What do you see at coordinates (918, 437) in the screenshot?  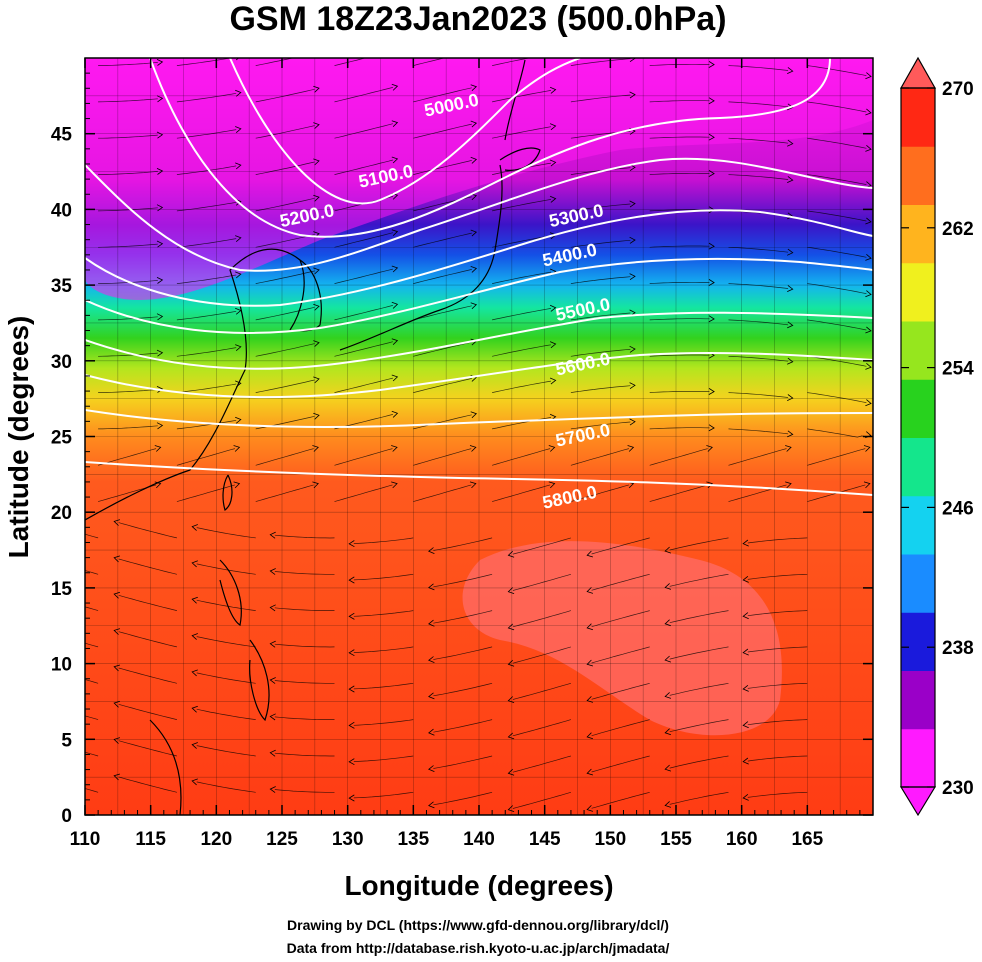 I see `colorbar-frame` at bounding box center [918, 437].